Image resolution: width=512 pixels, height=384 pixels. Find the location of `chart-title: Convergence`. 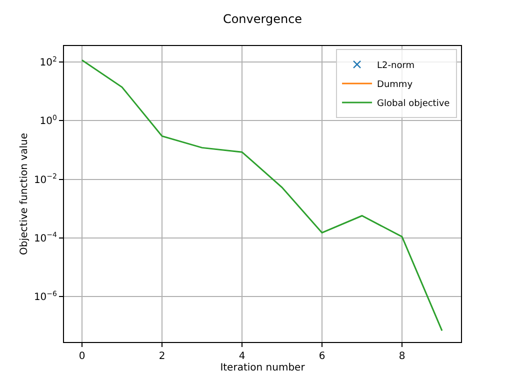

chart-title: Convergence is located at coordinates (262, 19).